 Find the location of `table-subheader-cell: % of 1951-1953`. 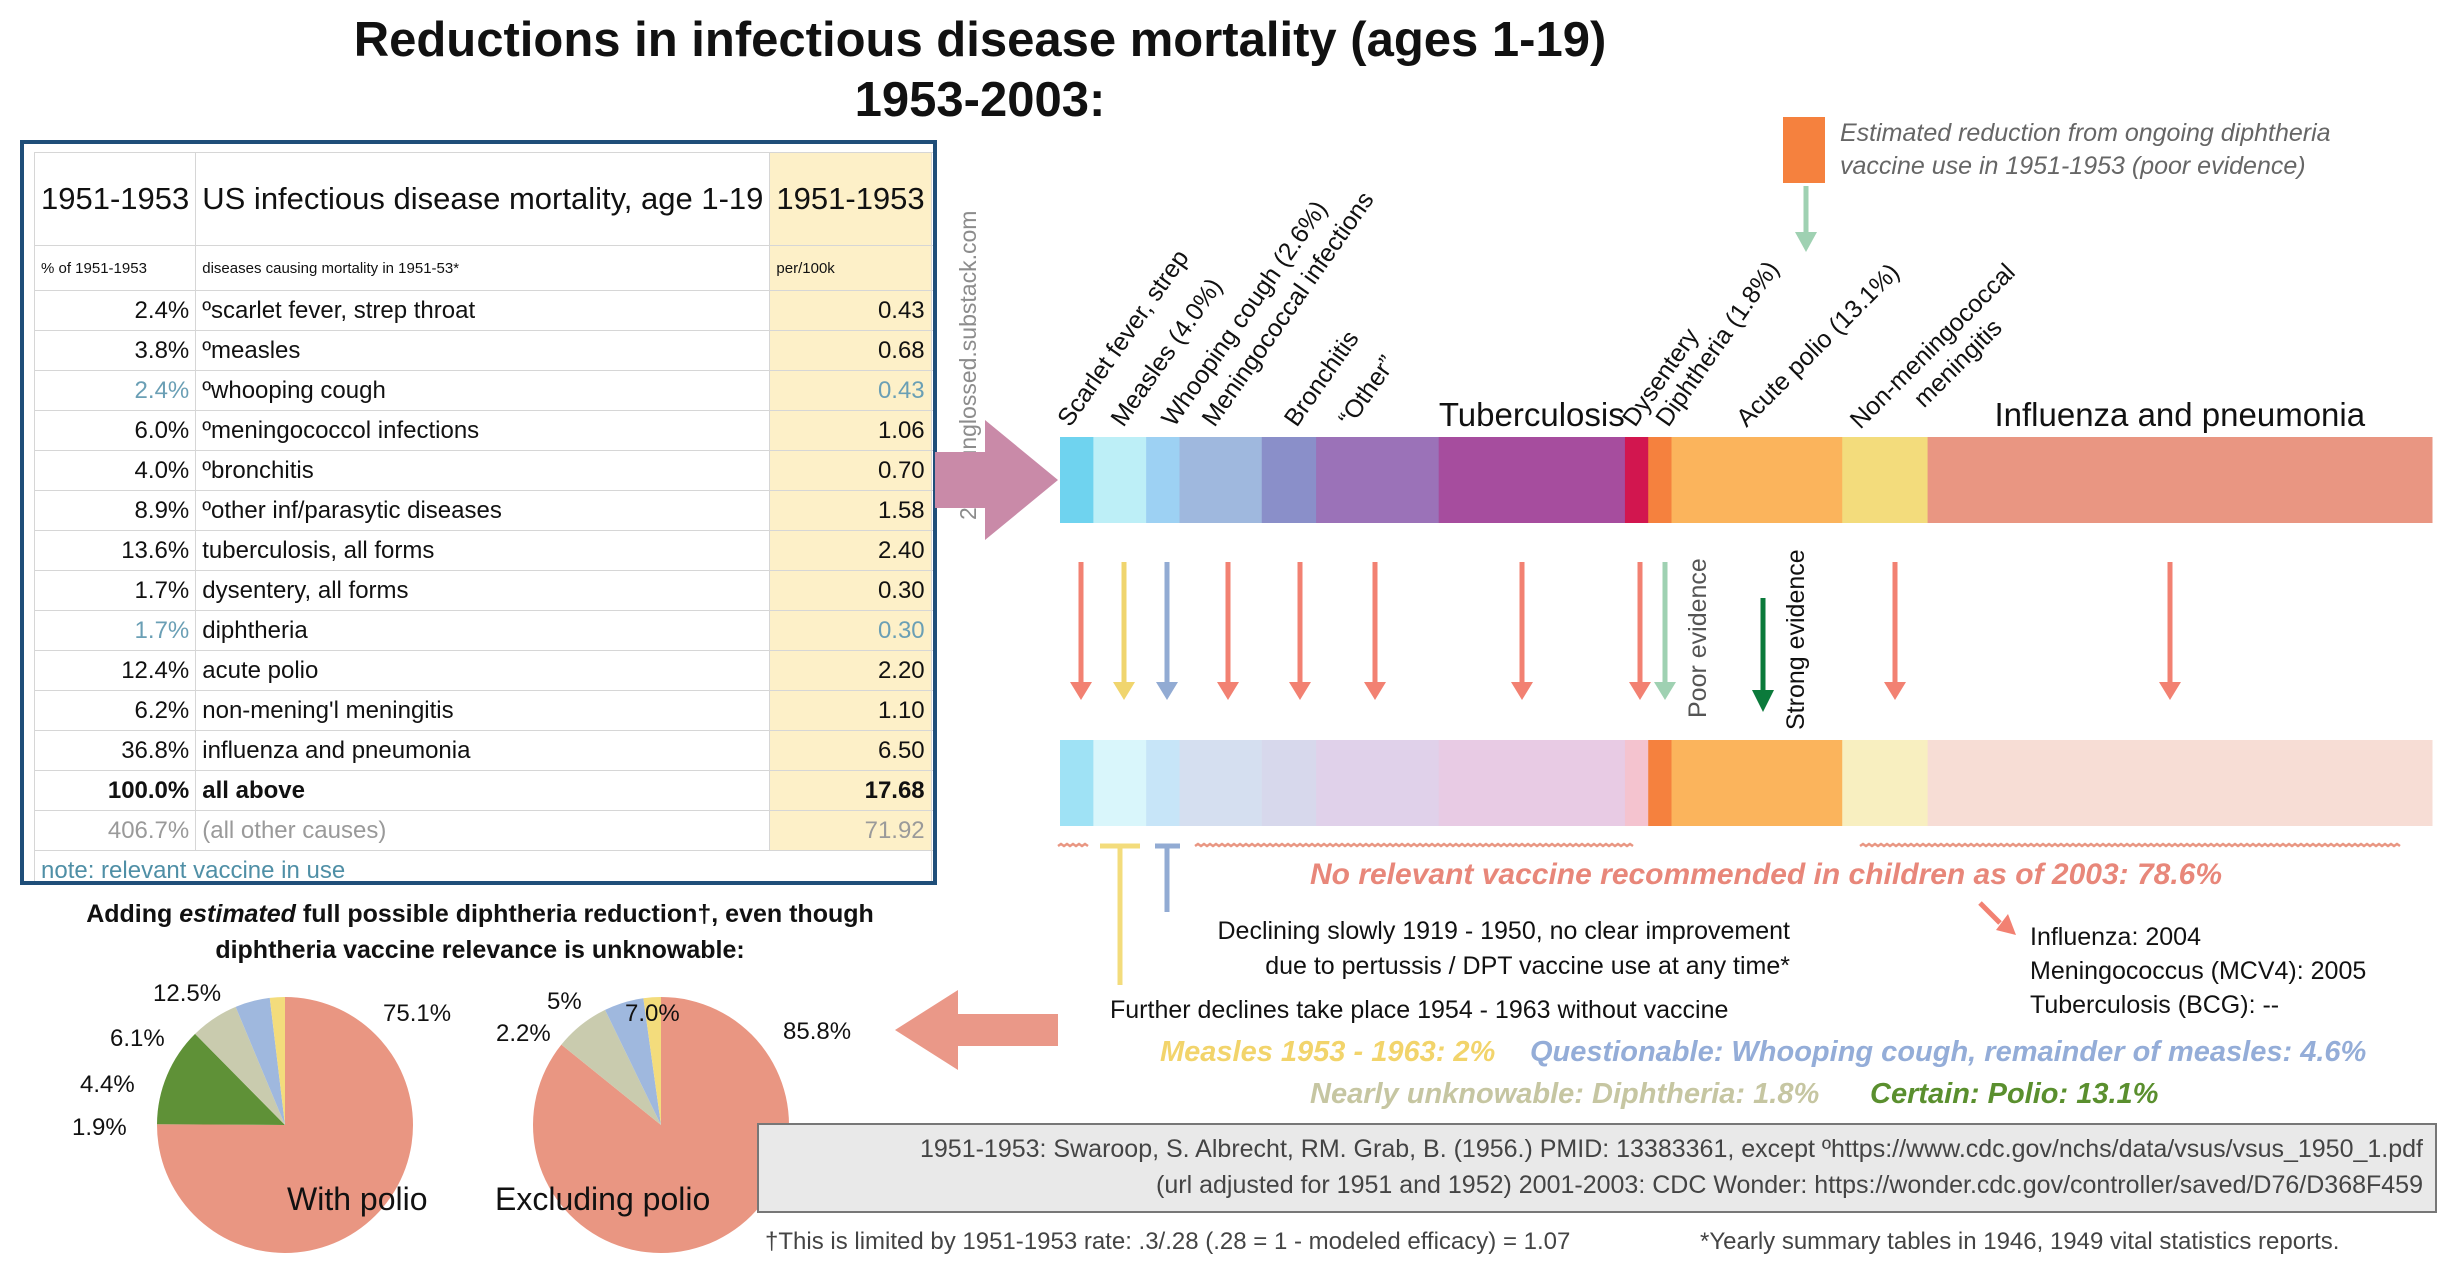

table-subheader-cell: % of 1951-1953 is located at coordinates (115, 268).